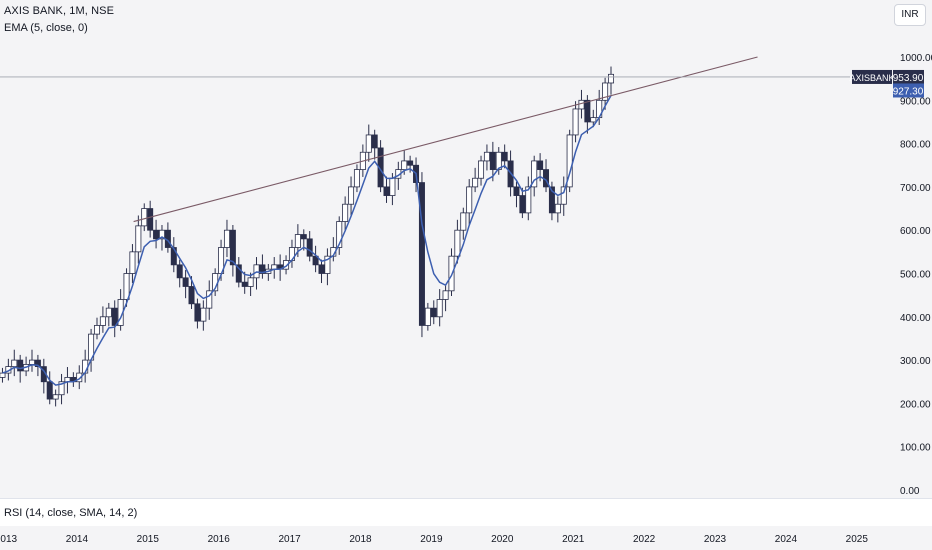  I want to click on currency-button: INR, so click(910, 15).